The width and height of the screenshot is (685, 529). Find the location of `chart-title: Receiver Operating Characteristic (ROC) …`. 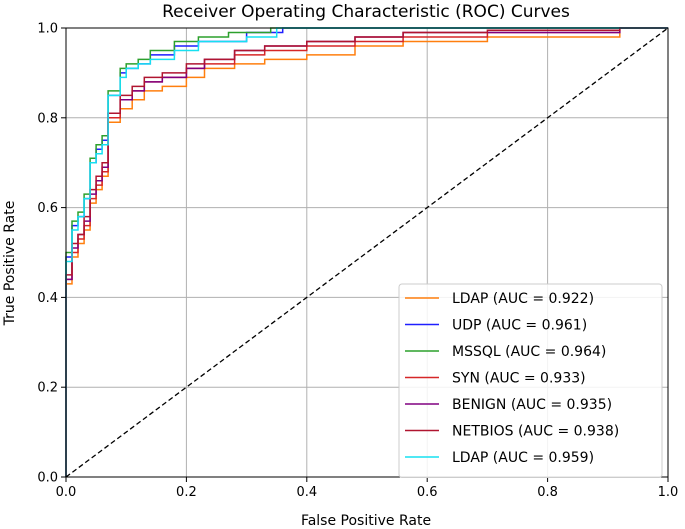

chart-title: Receiver Operating Characteristic (ROC) … is located at coordinates (366, 12).